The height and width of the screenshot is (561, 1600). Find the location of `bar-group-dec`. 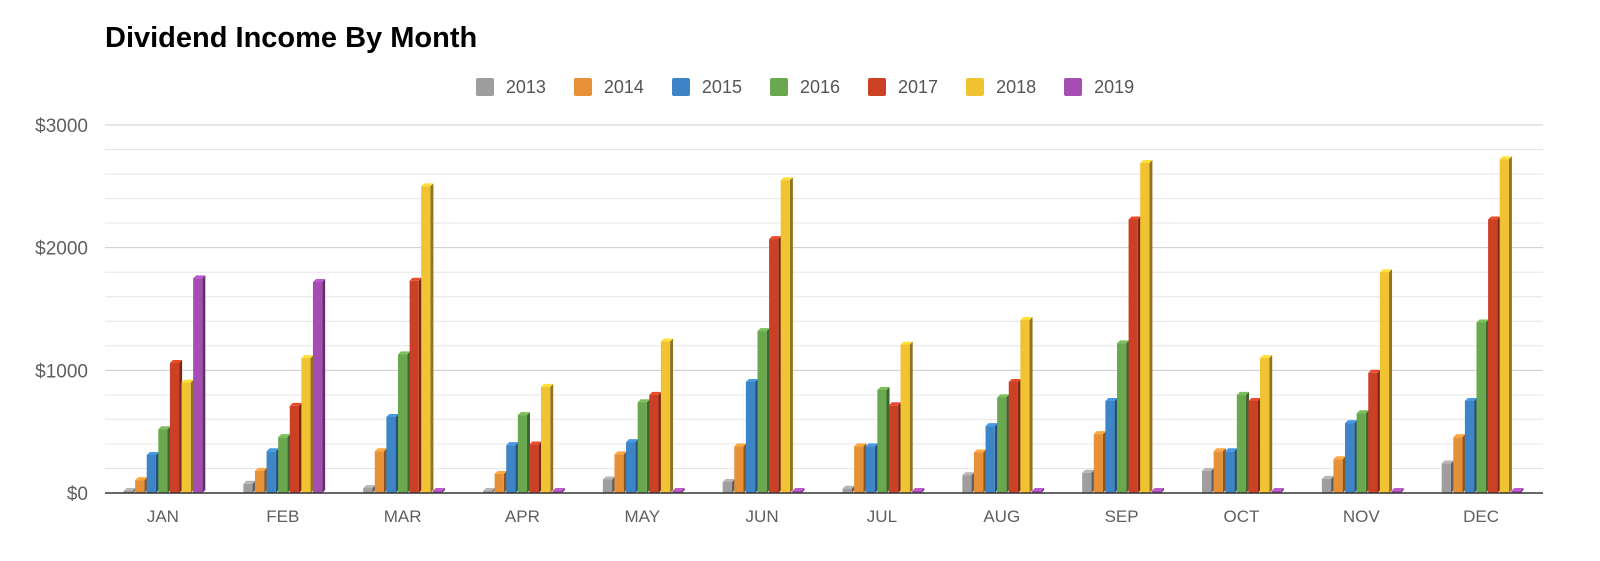

bar-group-dec is located at coordinates (1482, 324).